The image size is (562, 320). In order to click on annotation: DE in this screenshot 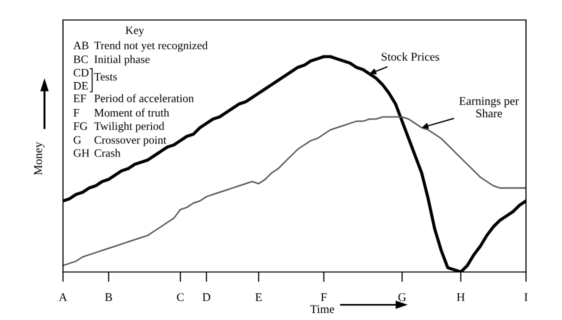, I will do `click(81, 86)`.